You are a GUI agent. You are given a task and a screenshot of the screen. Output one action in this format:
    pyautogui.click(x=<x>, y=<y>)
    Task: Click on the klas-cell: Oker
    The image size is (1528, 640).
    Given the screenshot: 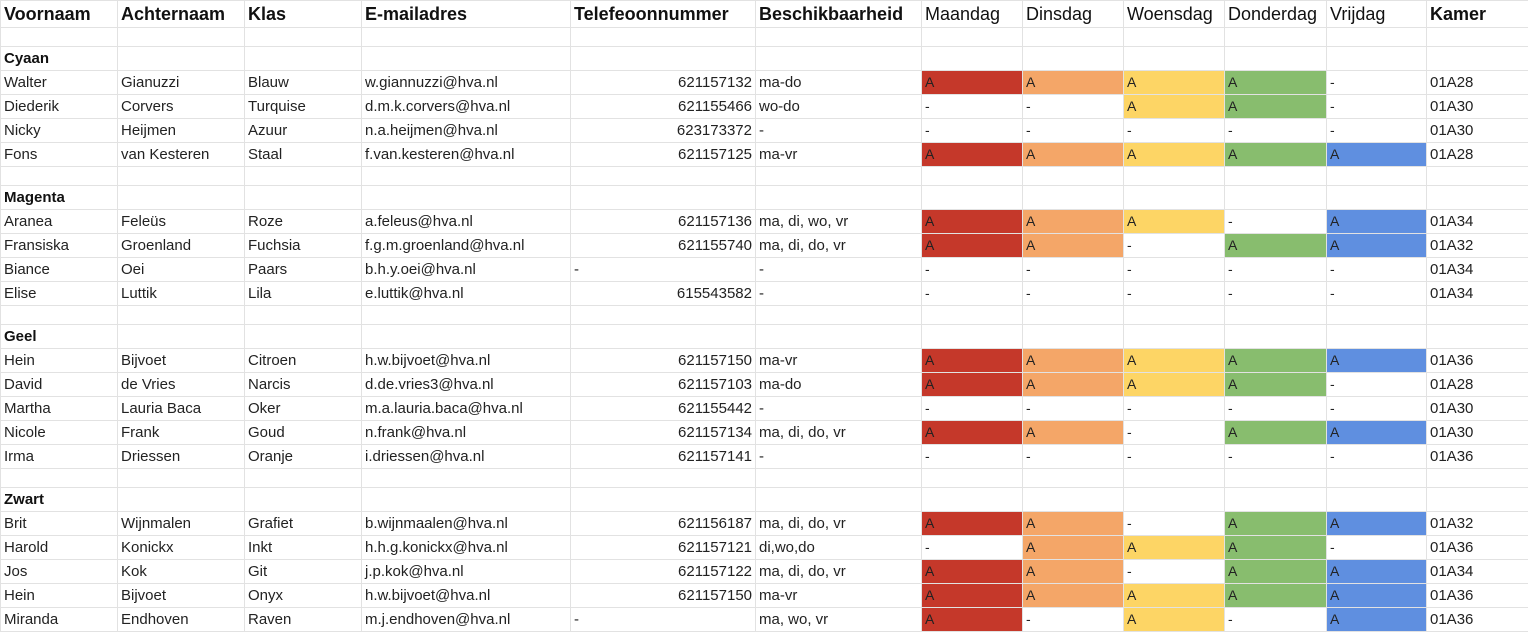 What is the action you would take?
    pyautogui.click(x=303, y=408)
    